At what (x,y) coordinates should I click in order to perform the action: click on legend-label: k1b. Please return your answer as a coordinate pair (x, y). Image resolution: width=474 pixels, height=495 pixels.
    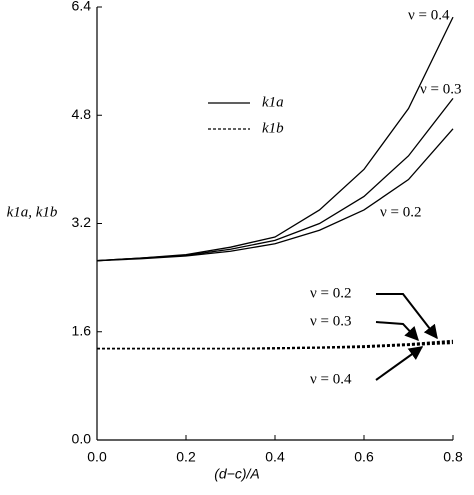
    Looking at the image, I should click on (273, 128).